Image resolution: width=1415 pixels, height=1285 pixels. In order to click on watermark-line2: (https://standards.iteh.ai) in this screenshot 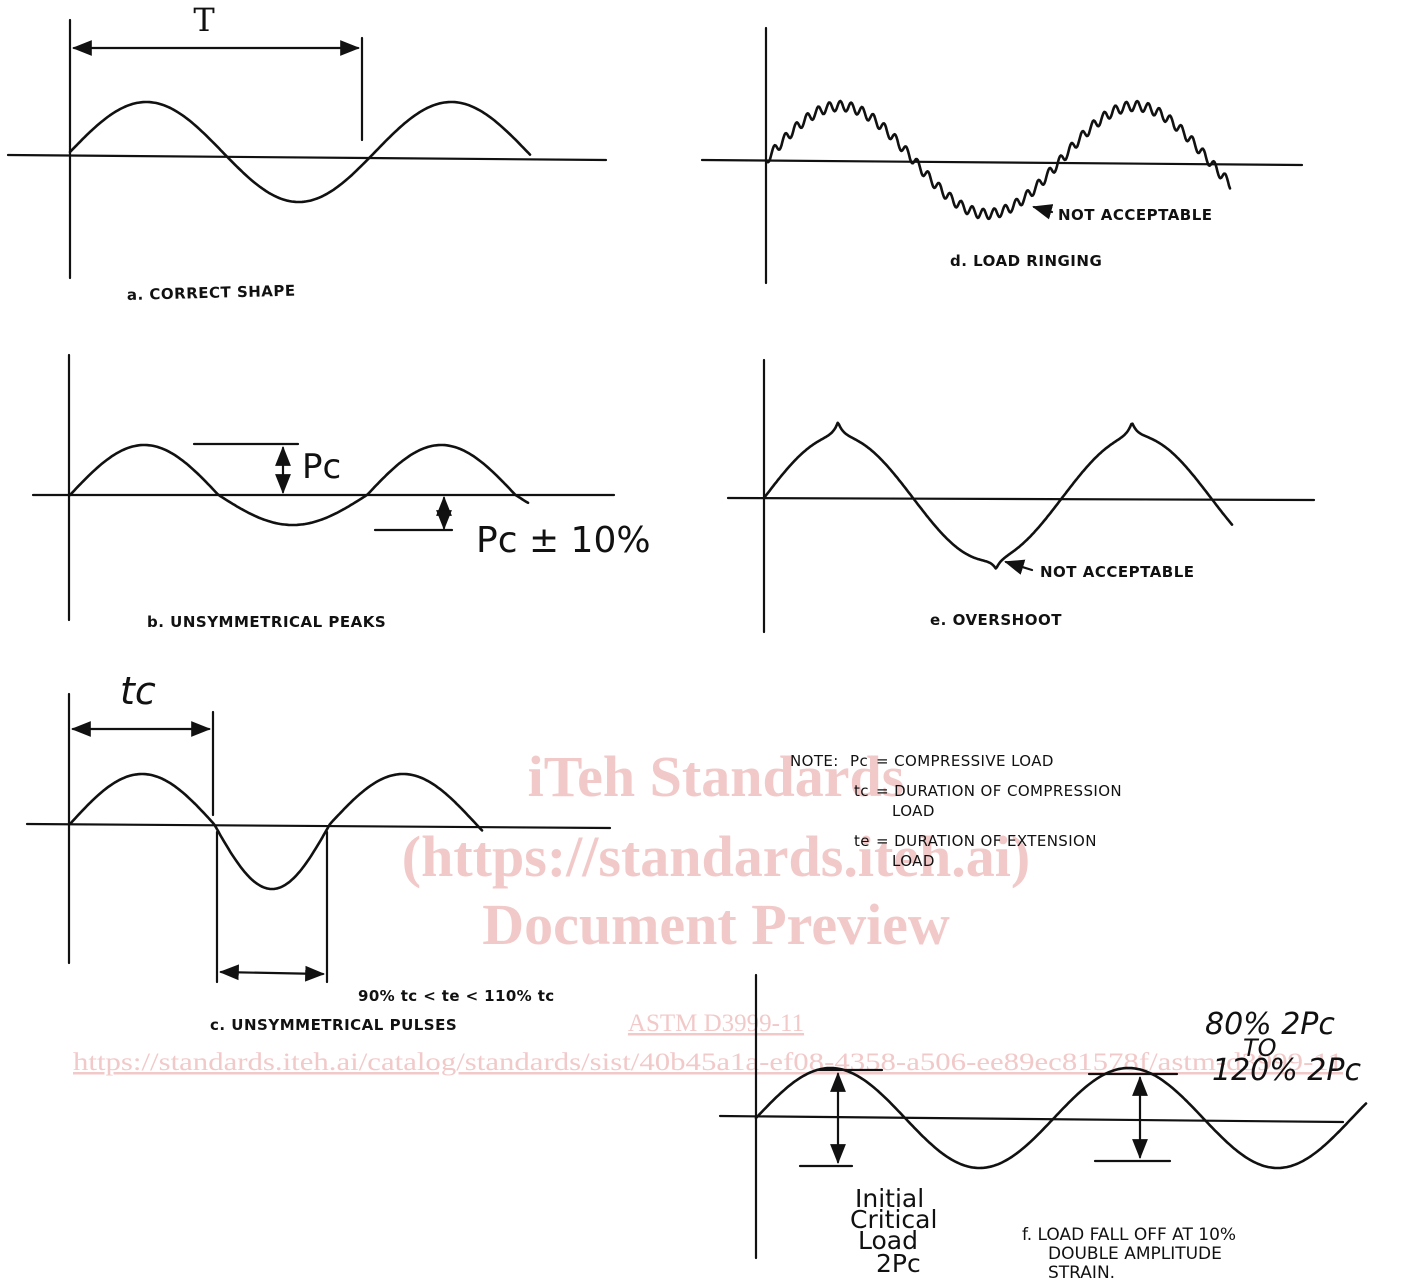, I will do `click(716, 856)`.